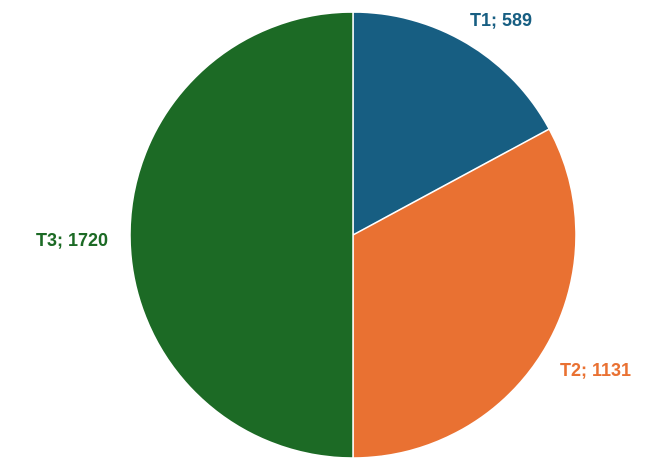 The image size is (659, 459). I want to click on pie-slice-t1, so click(451, 124).